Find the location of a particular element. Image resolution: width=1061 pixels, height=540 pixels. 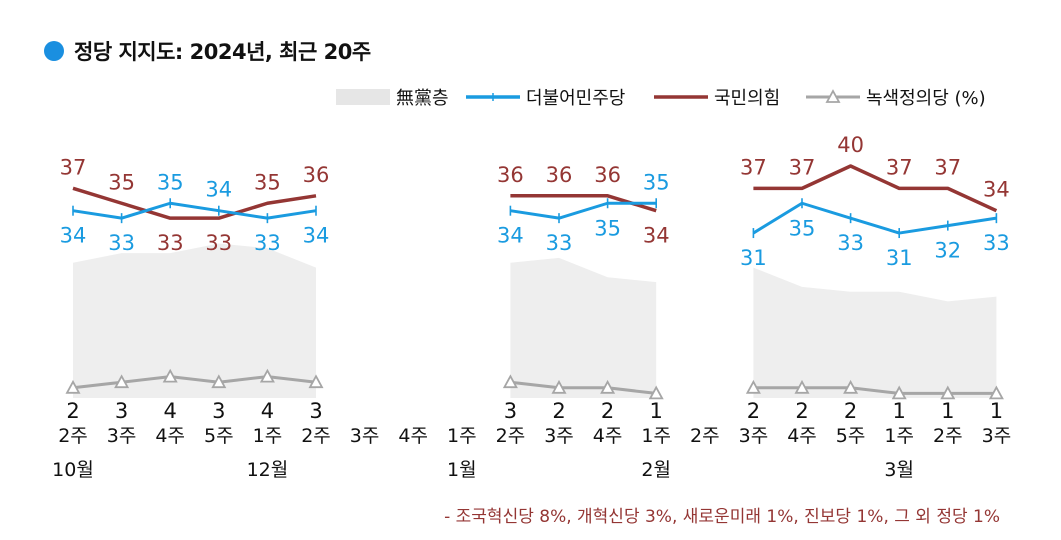

ppp-value-label-11: 36 is located at coordinates (607, 175).